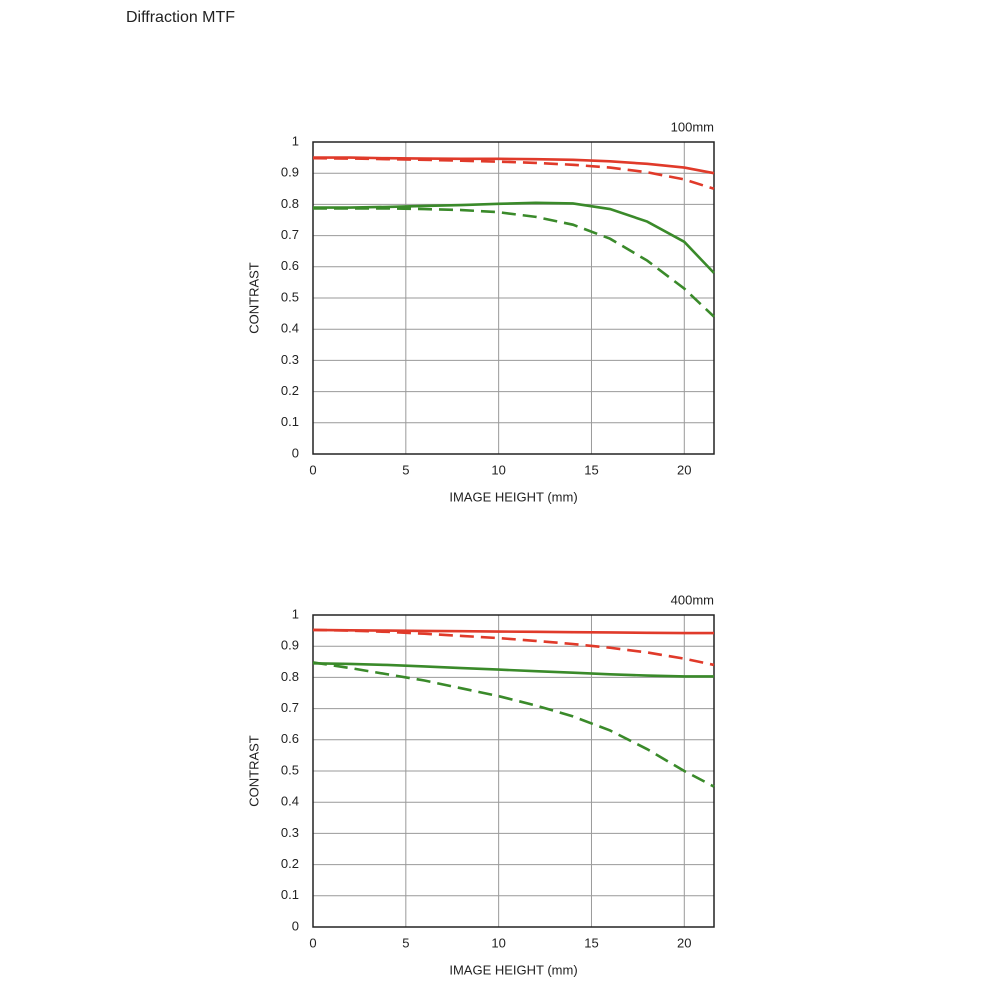  Describe the element at coordinates (180, 17) in the screenshot. I see `page-title: Diffraction MTF` at that location.